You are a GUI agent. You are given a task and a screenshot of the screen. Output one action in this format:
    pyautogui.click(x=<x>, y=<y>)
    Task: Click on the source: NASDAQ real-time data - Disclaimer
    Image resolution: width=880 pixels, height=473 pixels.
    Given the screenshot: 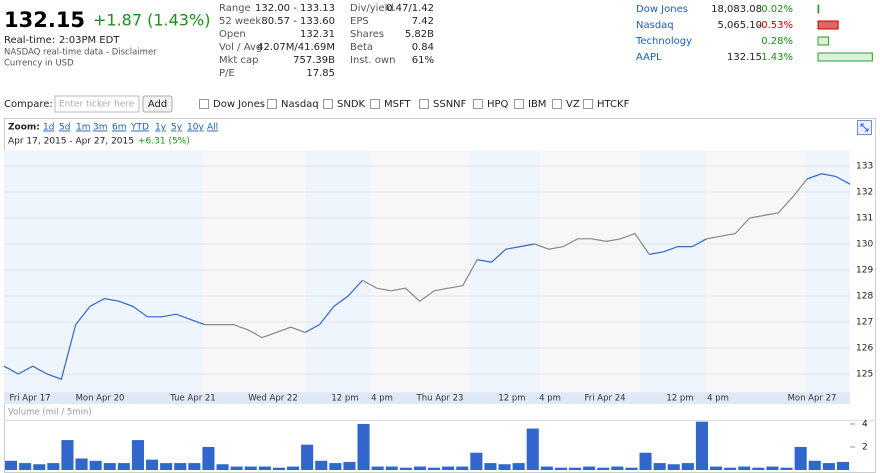 What is the action you would take?
    pyautogui.click(x=80, y=53)
    